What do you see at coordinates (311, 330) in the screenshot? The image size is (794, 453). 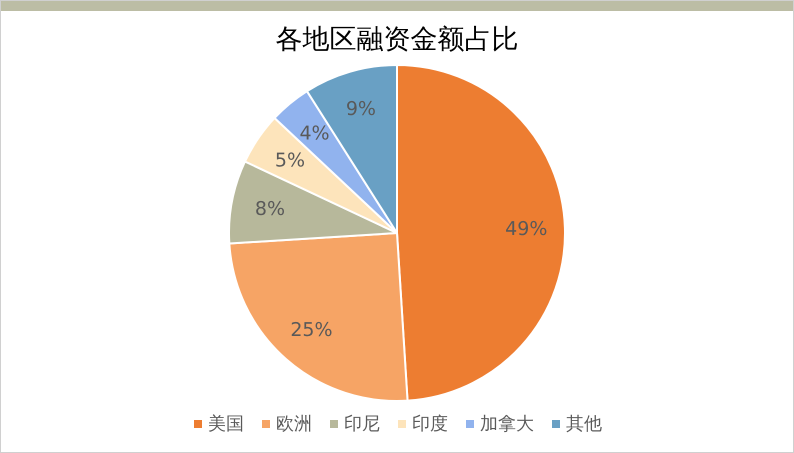 I see `data-label: 25%` at bounding box center [311, 330].